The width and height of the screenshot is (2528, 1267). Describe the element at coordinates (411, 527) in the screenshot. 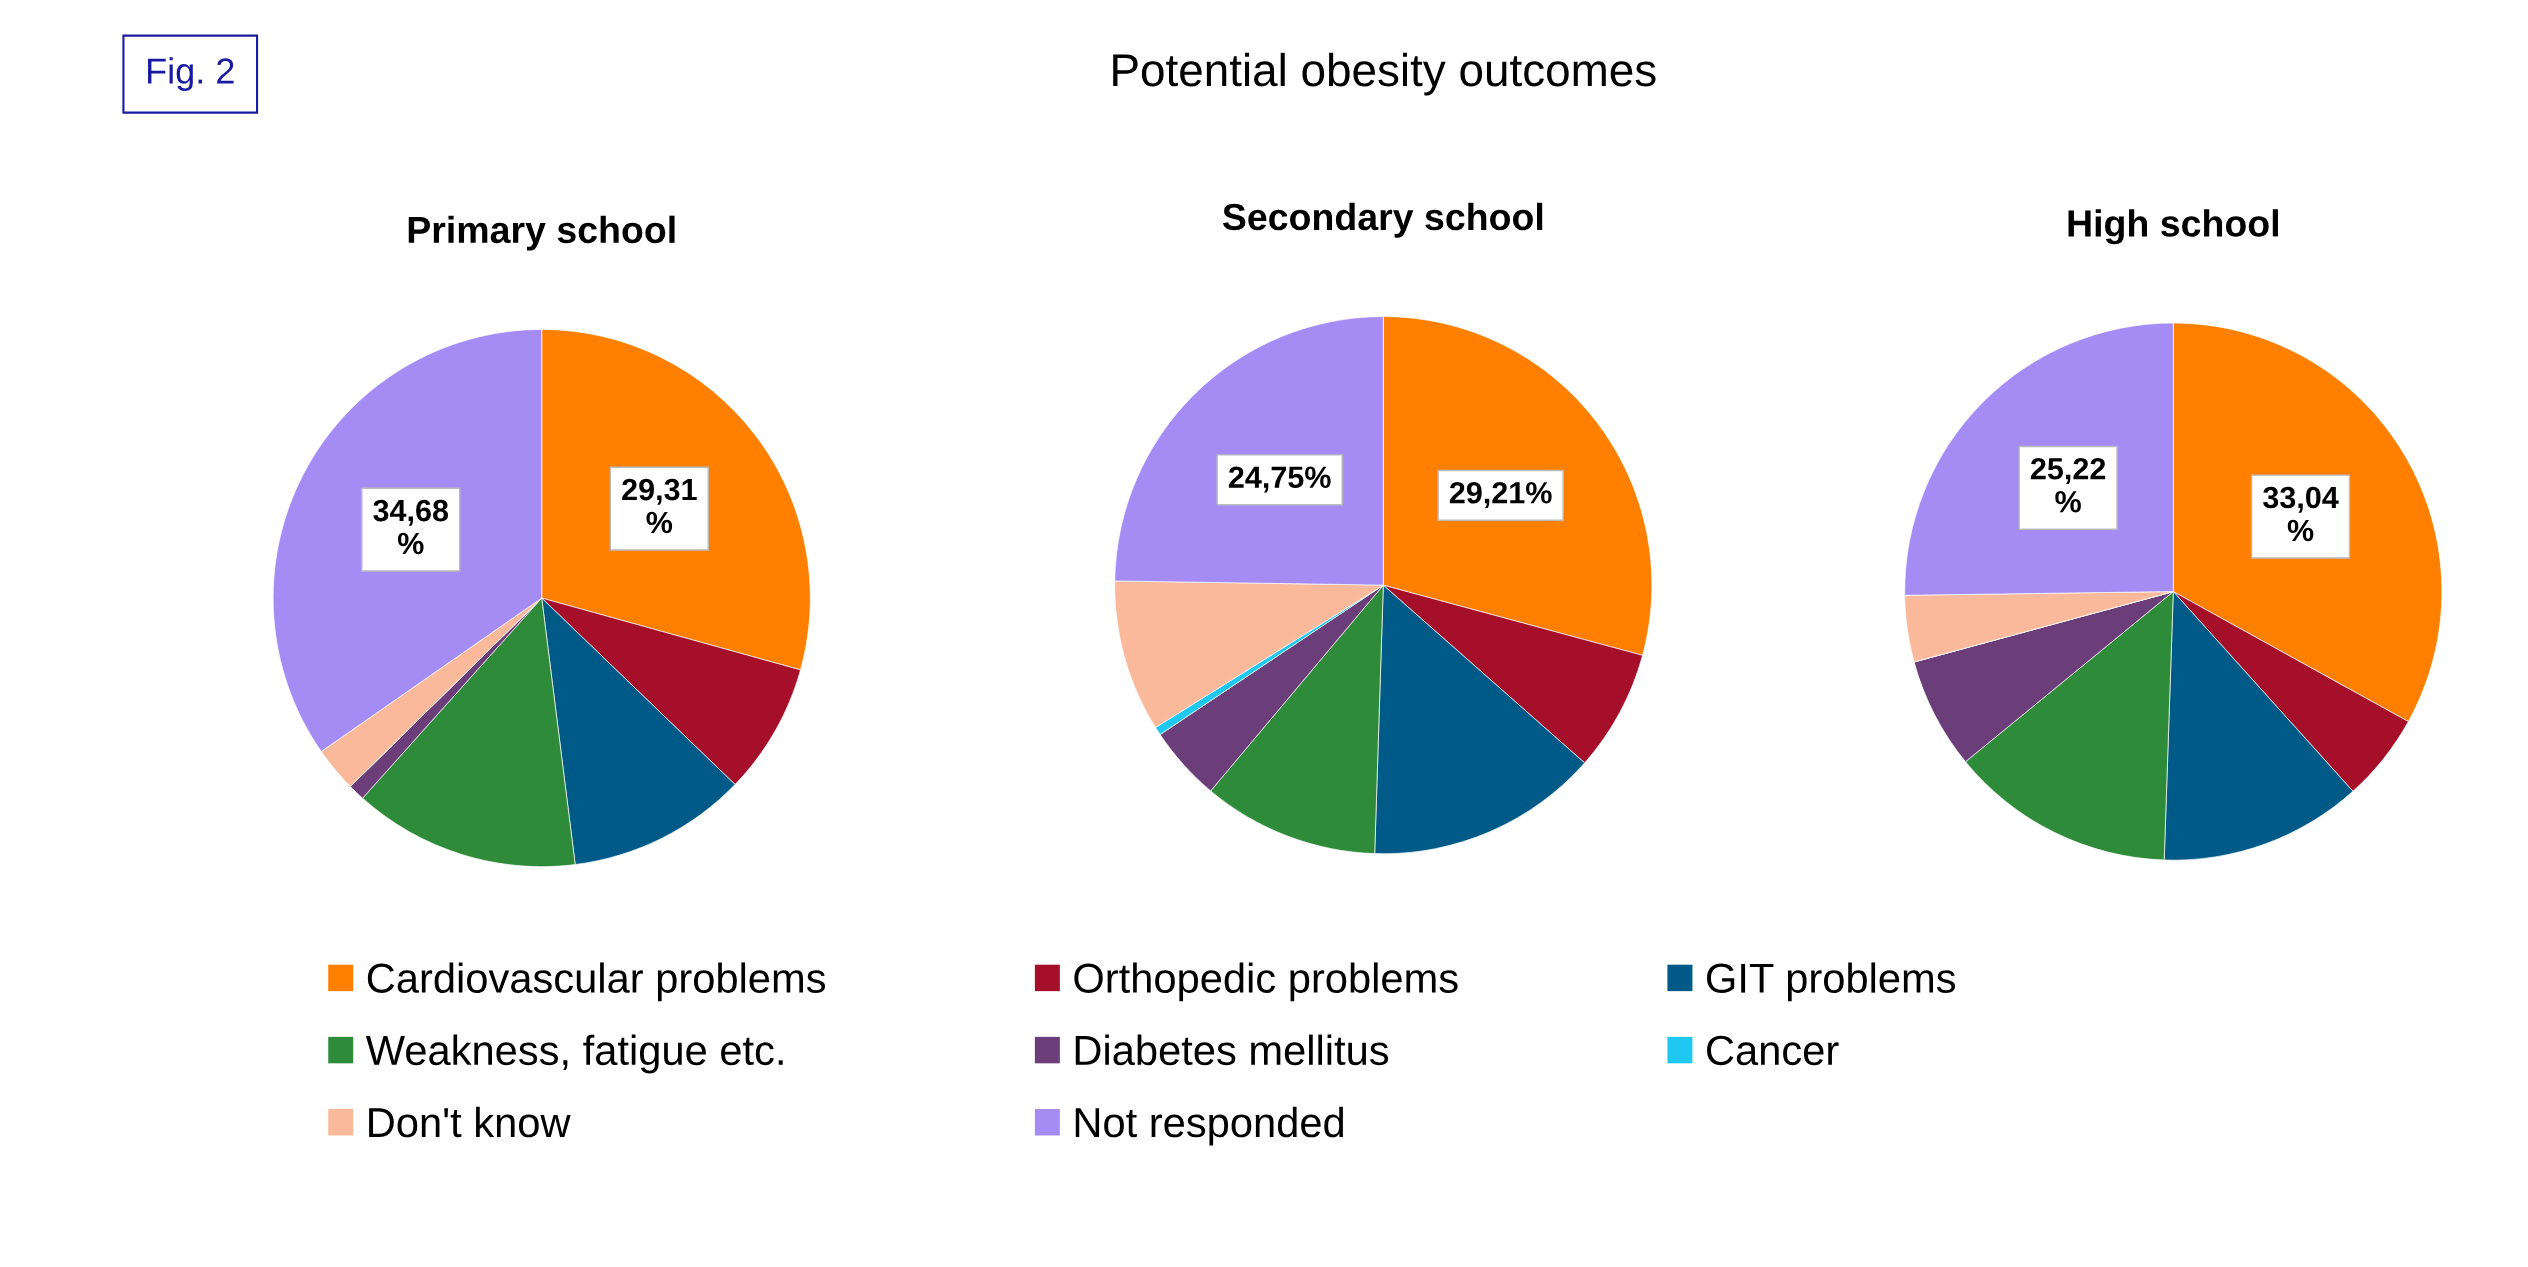

I see `data-label: 34,68 %` at that location.